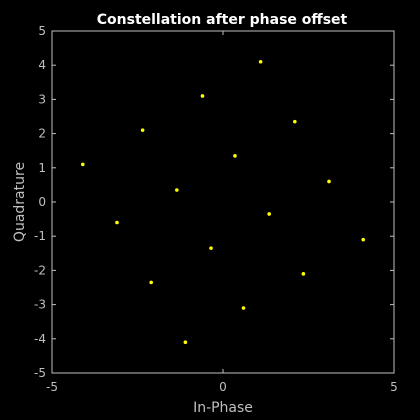  I want to click on x-axis-label: In-Phase, so click(223, 408).